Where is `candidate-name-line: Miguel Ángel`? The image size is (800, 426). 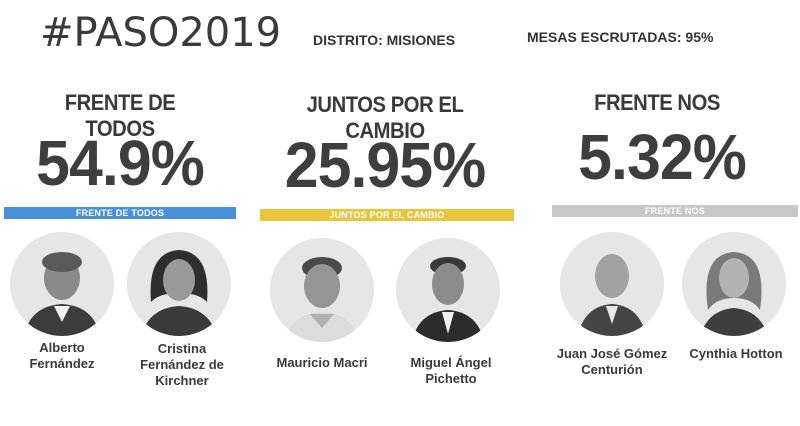 candidate-name-line: Miguel Ángel is located at coordinates (451, 362).